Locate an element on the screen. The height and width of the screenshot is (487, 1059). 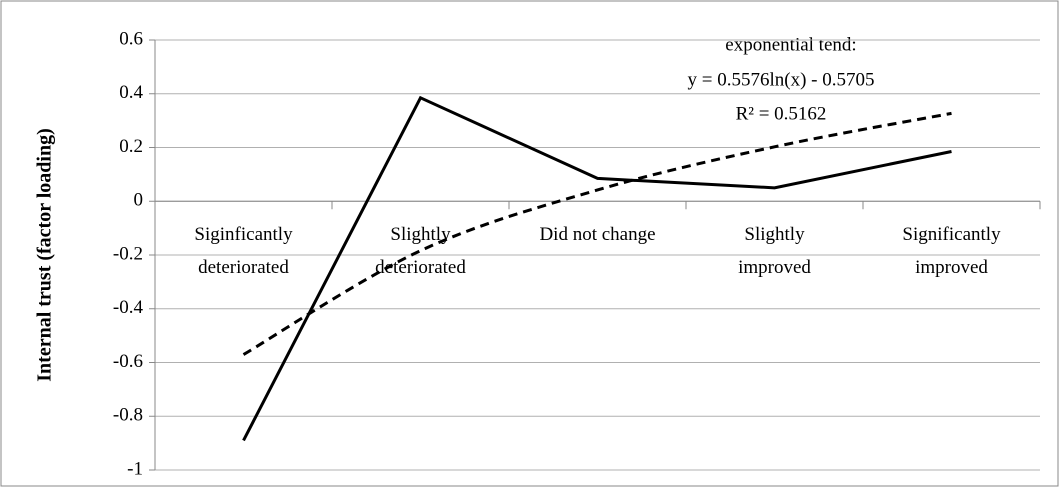
x-tick-label: Siginficantly deteriorated is located at coordinates (243, 251).